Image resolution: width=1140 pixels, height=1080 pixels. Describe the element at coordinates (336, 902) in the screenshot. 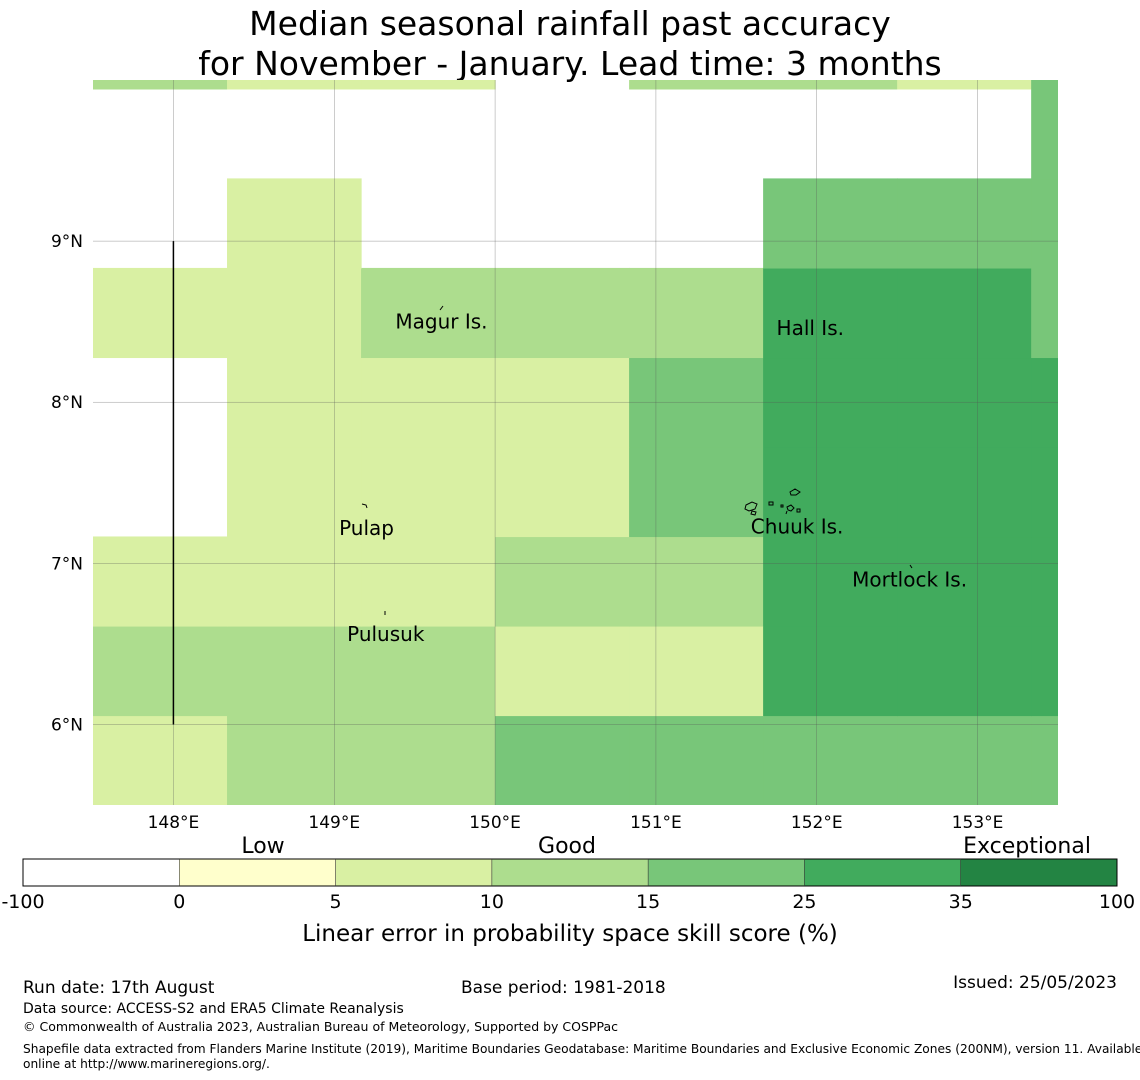

I see `legend-boundary-label: 5` at that location.